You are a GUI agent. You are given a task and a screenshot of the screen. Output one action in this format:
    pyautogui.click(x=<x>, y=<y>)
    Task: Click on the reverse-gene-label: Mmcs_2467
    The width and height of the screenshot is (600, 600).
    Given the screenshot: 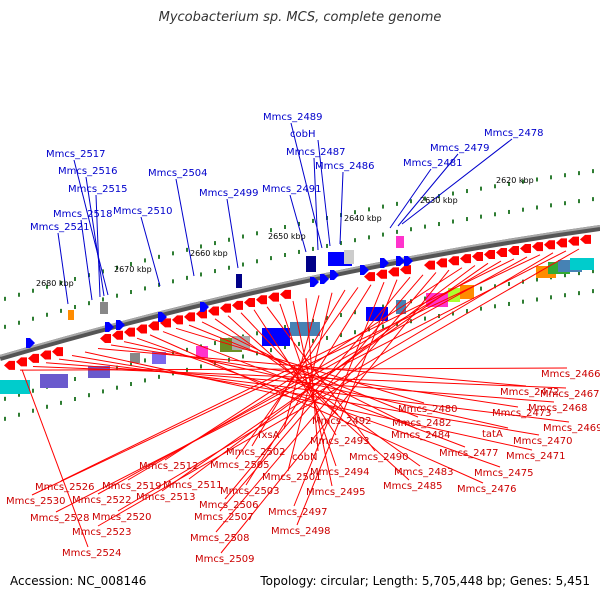 What is the action you would take?
    pyautogui.click(x=570, y=394)
    